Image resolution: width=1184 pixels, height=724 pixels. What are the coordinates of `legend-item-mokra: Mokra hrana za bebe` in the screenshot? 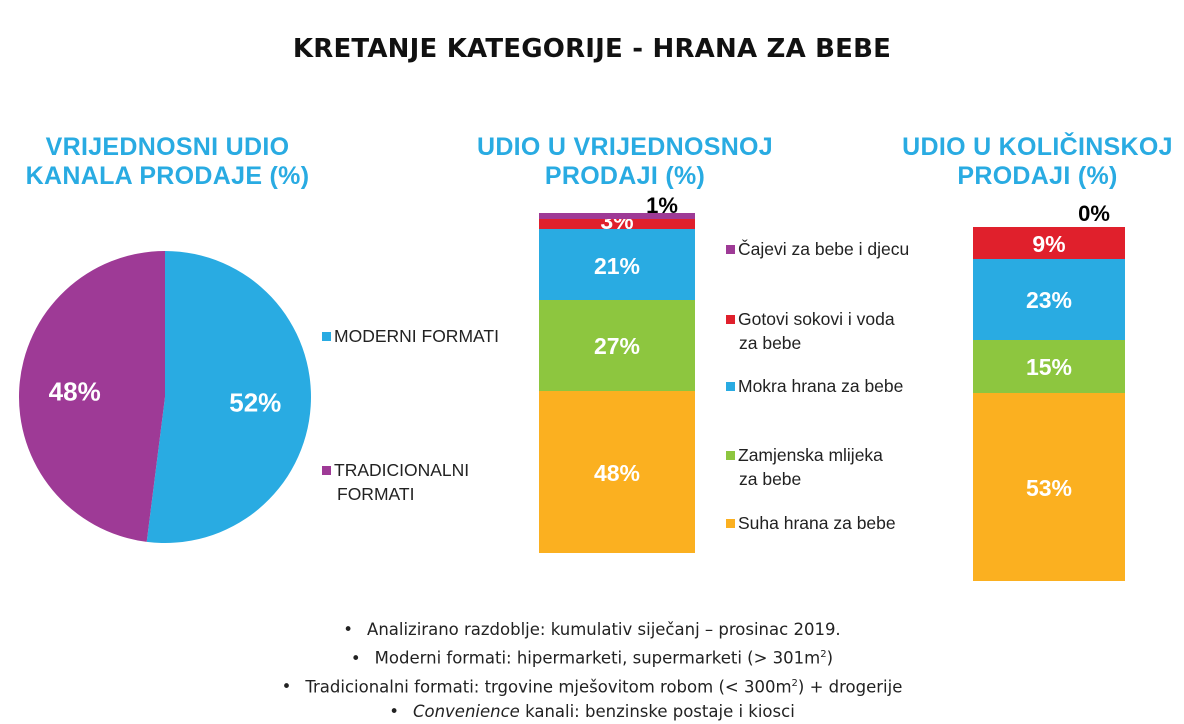 It's located at (814, 386).